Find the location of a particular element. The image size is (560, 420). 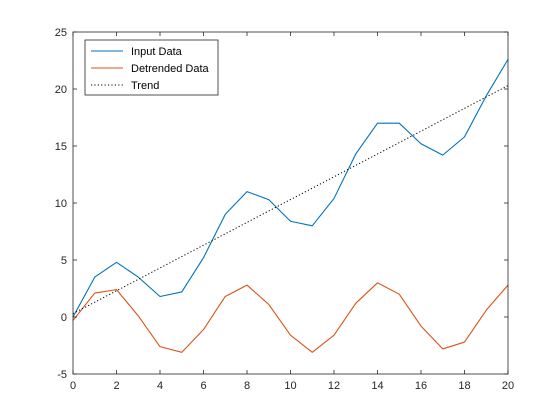

x-tick-label: 20 is located at coordinates (508, 386).